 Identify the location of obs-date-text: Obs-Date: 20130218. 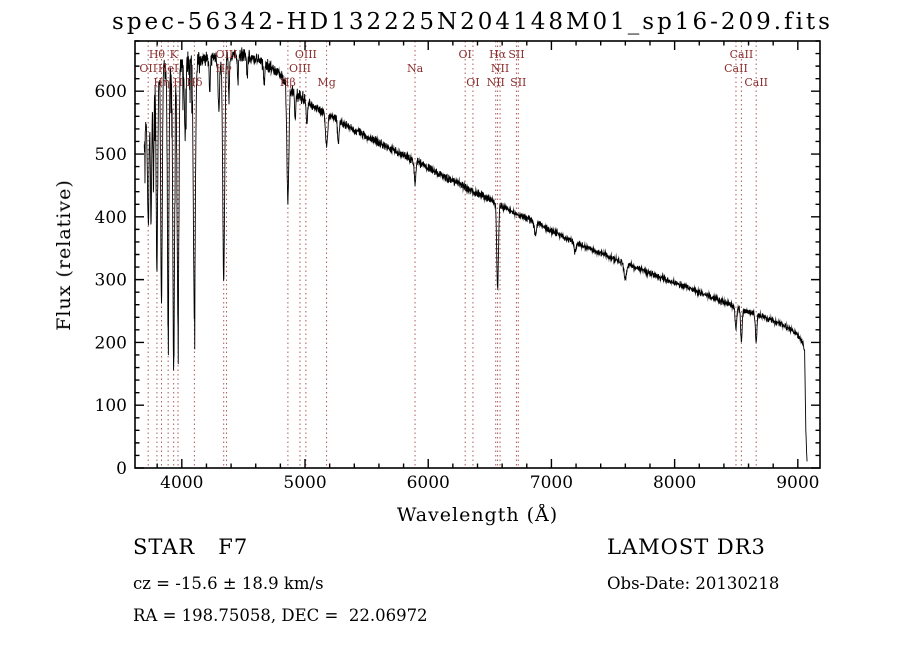
(693, 583).